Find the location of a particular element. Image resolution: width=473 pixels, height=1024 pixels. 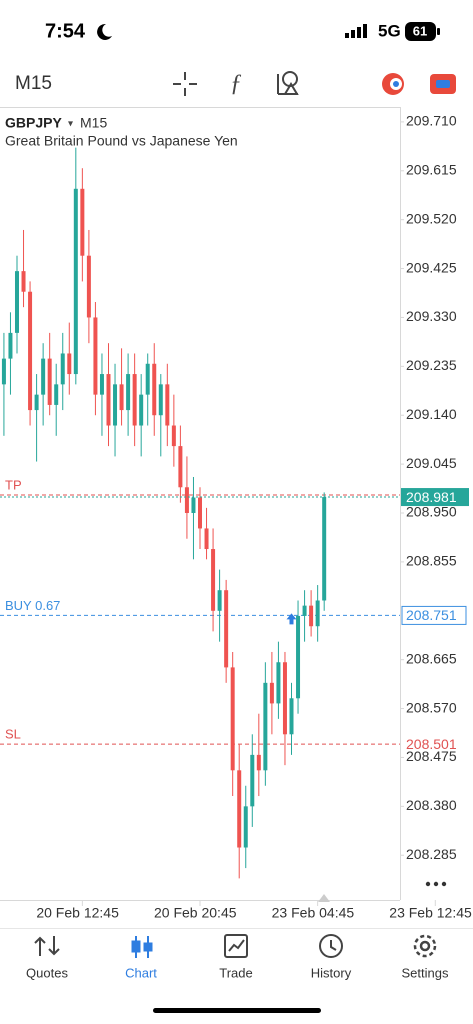

trade-icon is located at coordinates (236, 946).